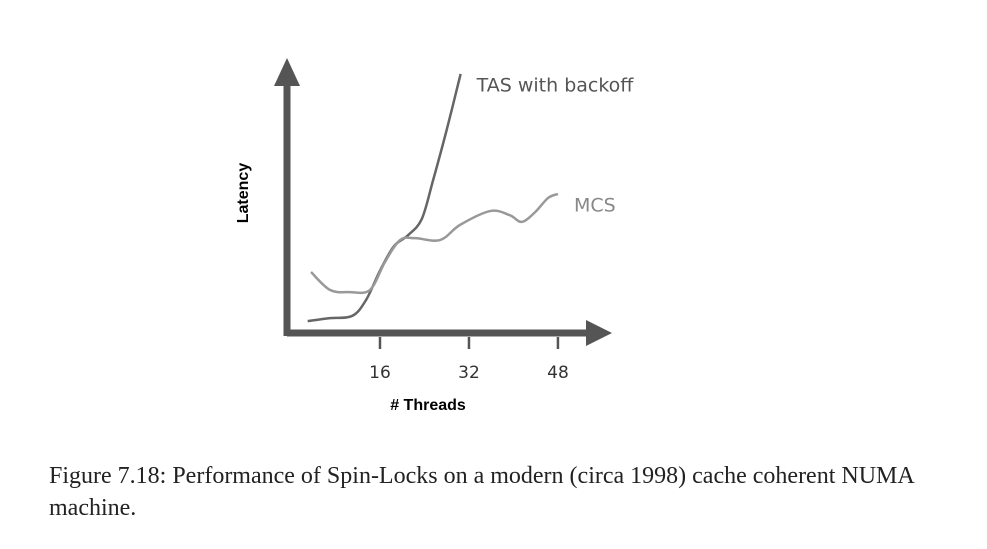  I want to click on x-axis-label: # Threads, so click(428, 405).